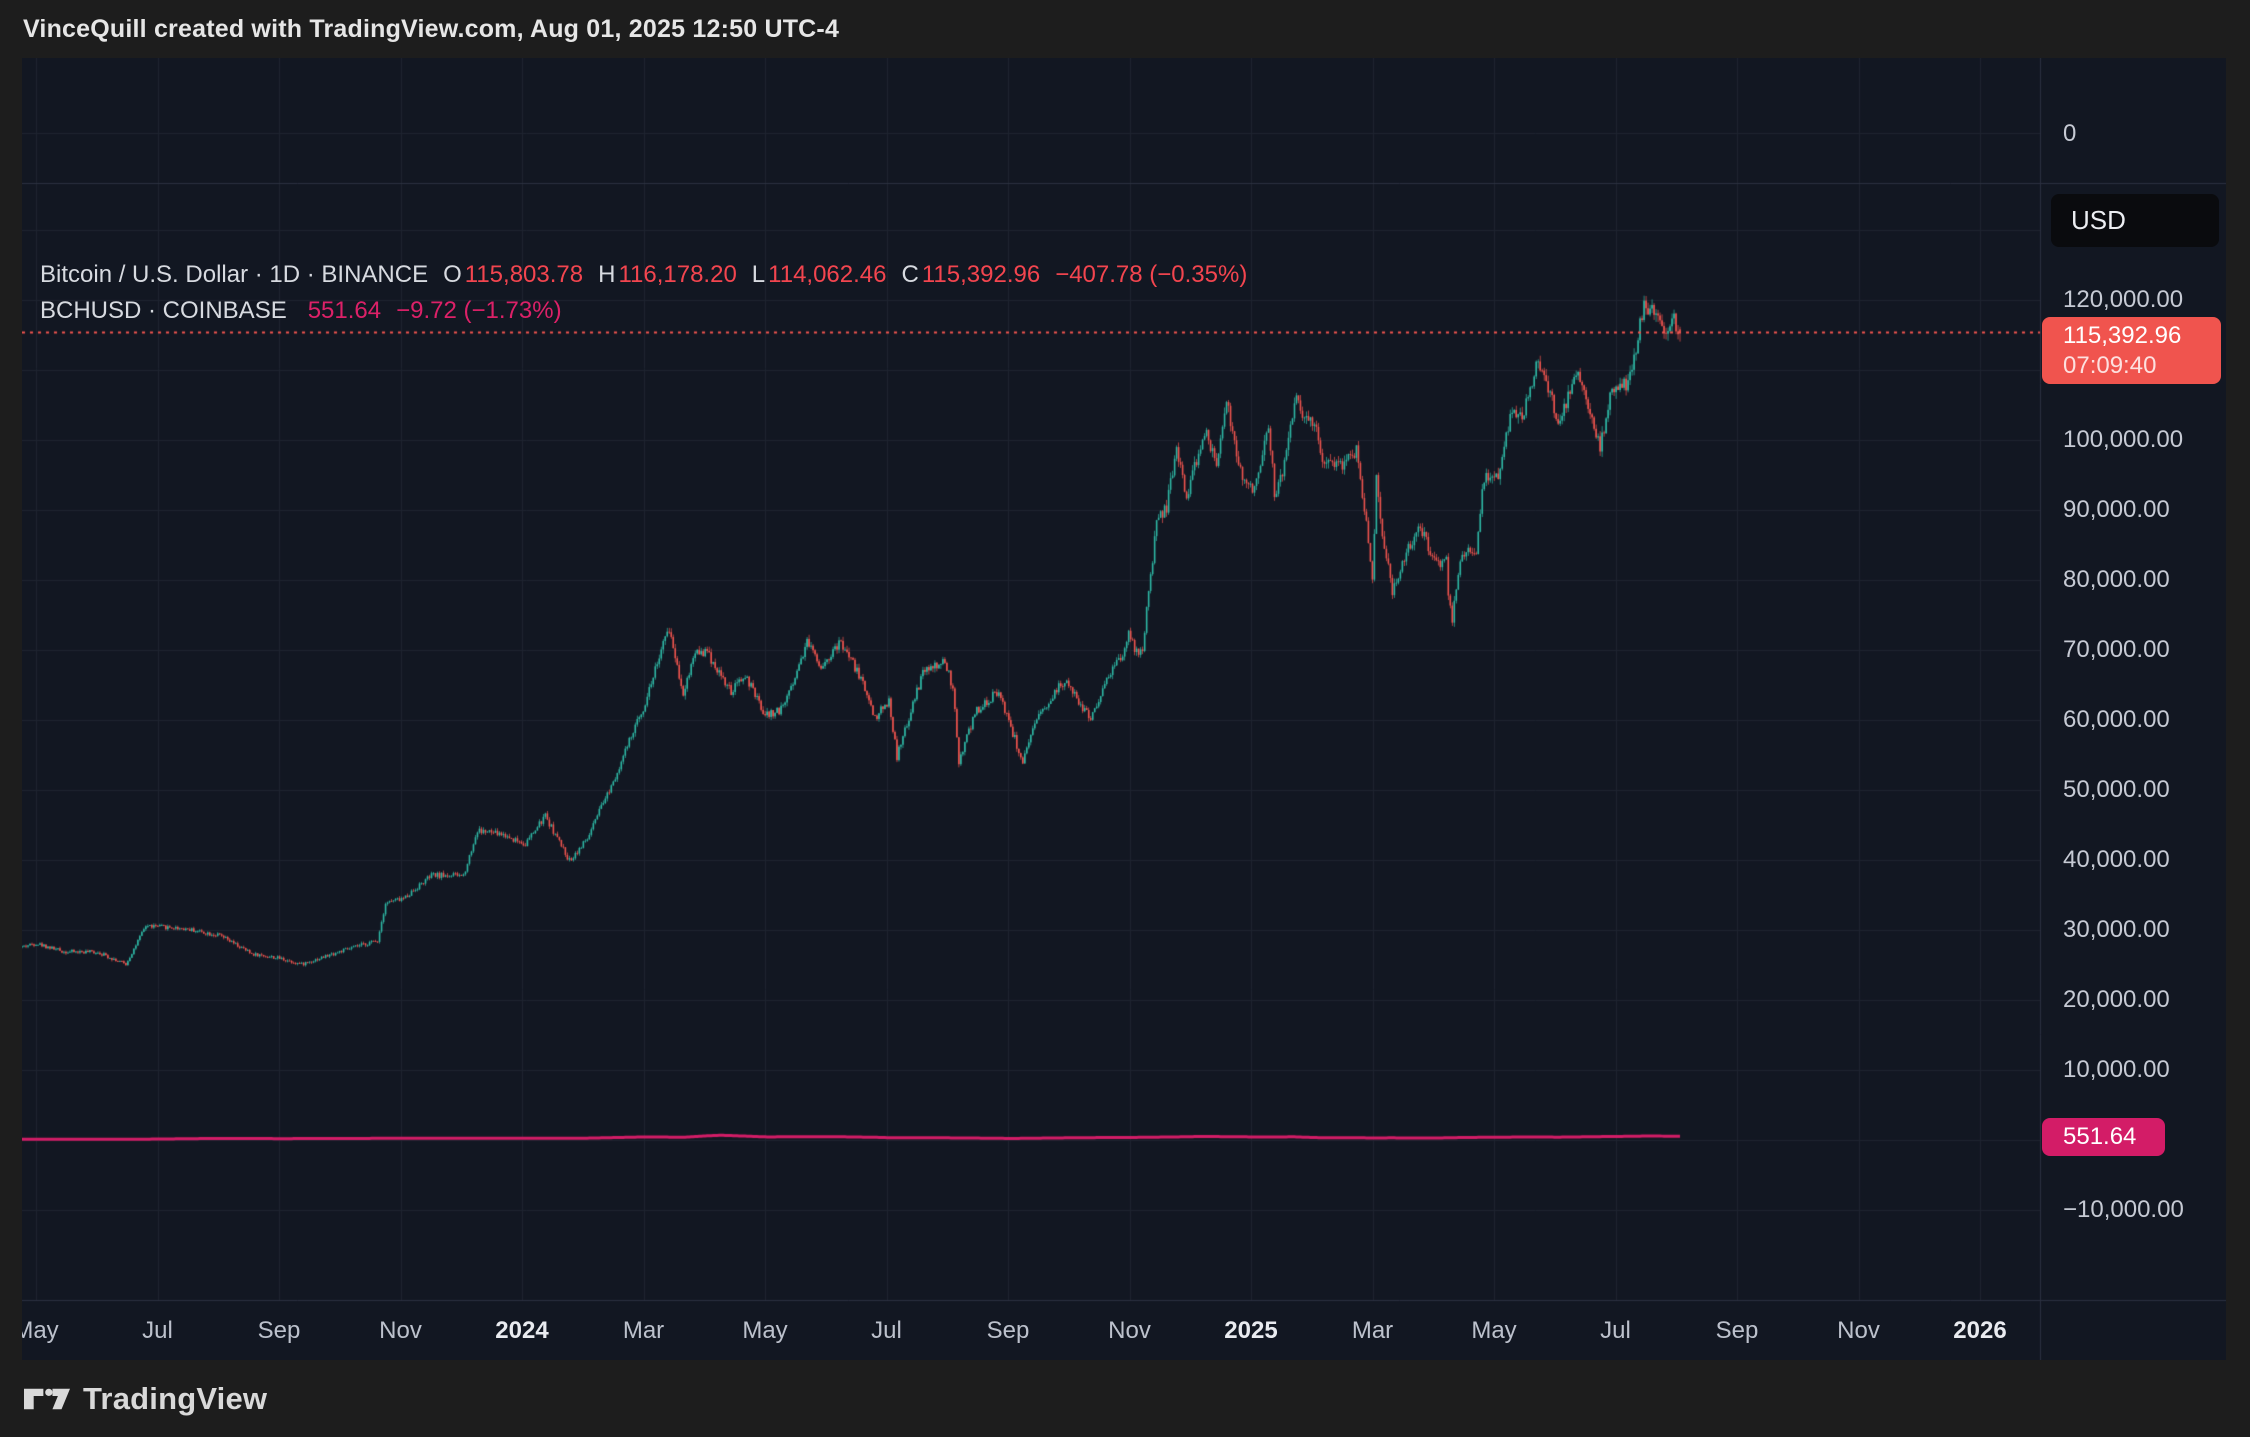  What do you see at coordinates (2116, 579) in the screenshot?
I see `price-axis-tick: 80,000.00` at bounding box center [2116, 579].